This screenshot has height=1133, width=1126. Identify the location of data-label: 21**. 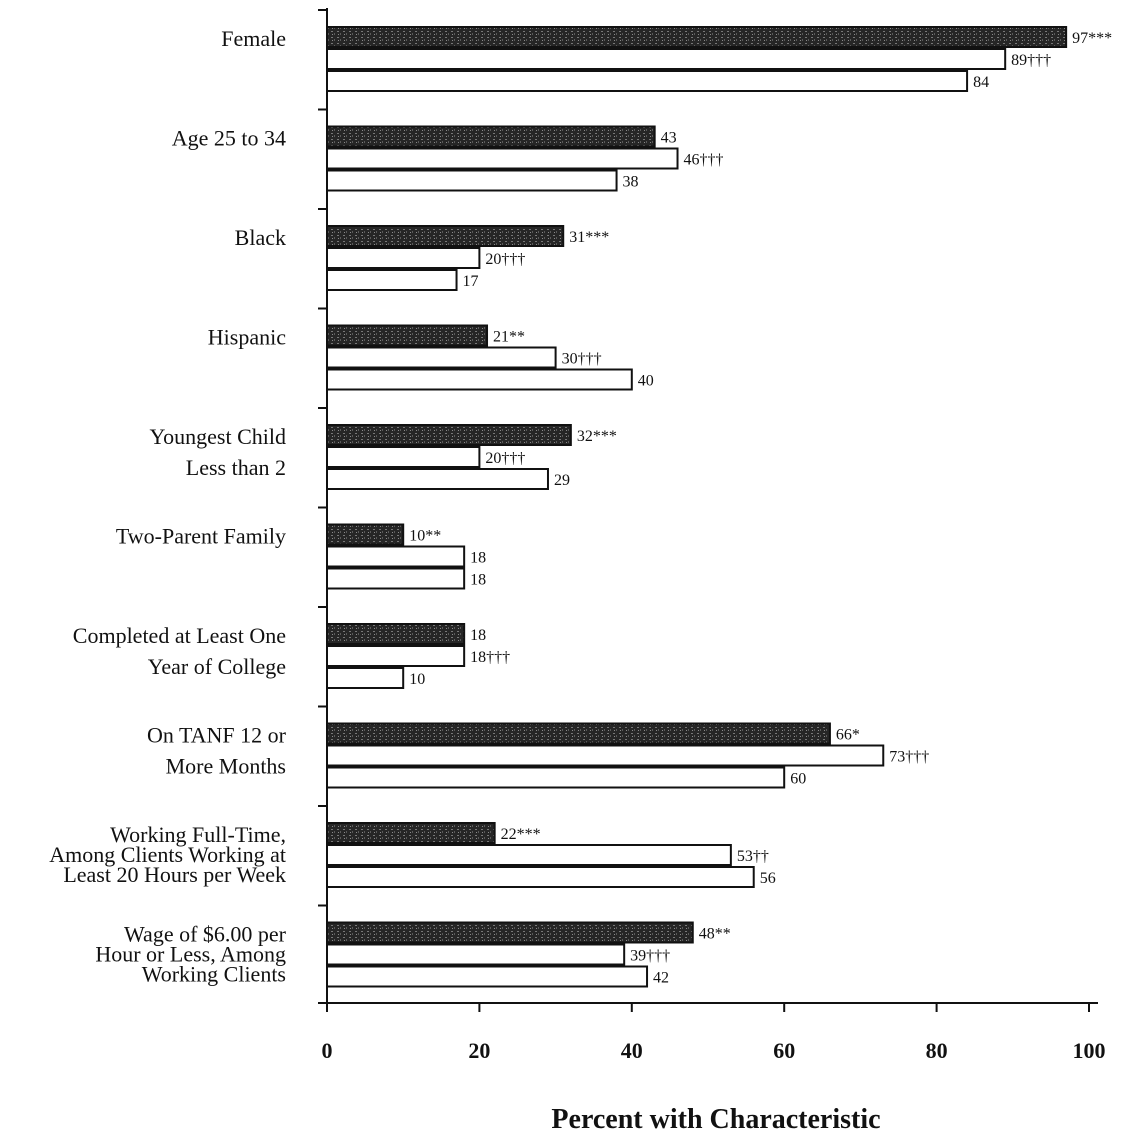
(509, 337).